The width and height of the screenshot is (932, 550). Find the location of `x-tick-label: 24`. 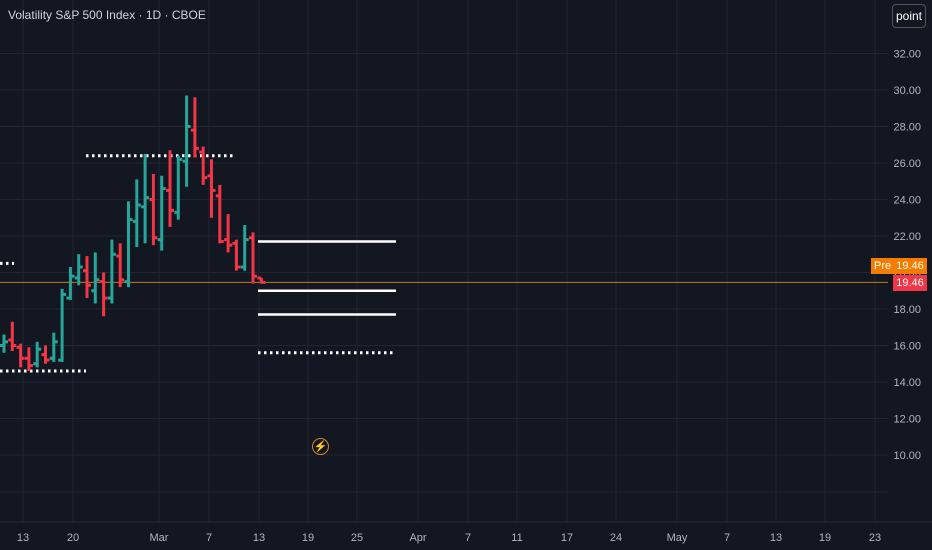

x-tick-label: 24 is located at coordinates (616, 538).